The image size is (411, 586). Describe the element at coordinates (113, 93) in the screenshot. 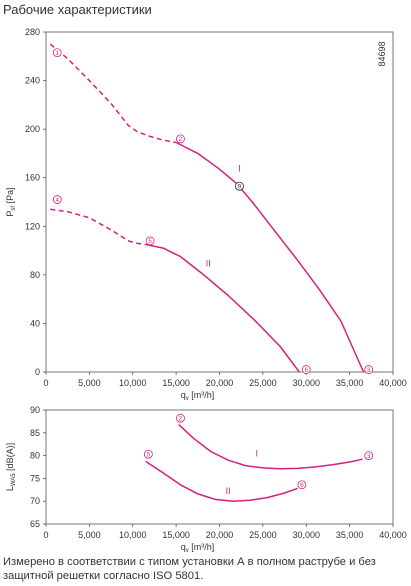

I see `series-I-dashed-line` at that location.